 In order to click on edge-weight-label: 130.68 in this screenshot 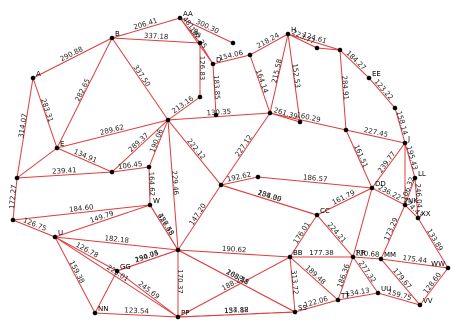, I will do `click(367, 254)`.